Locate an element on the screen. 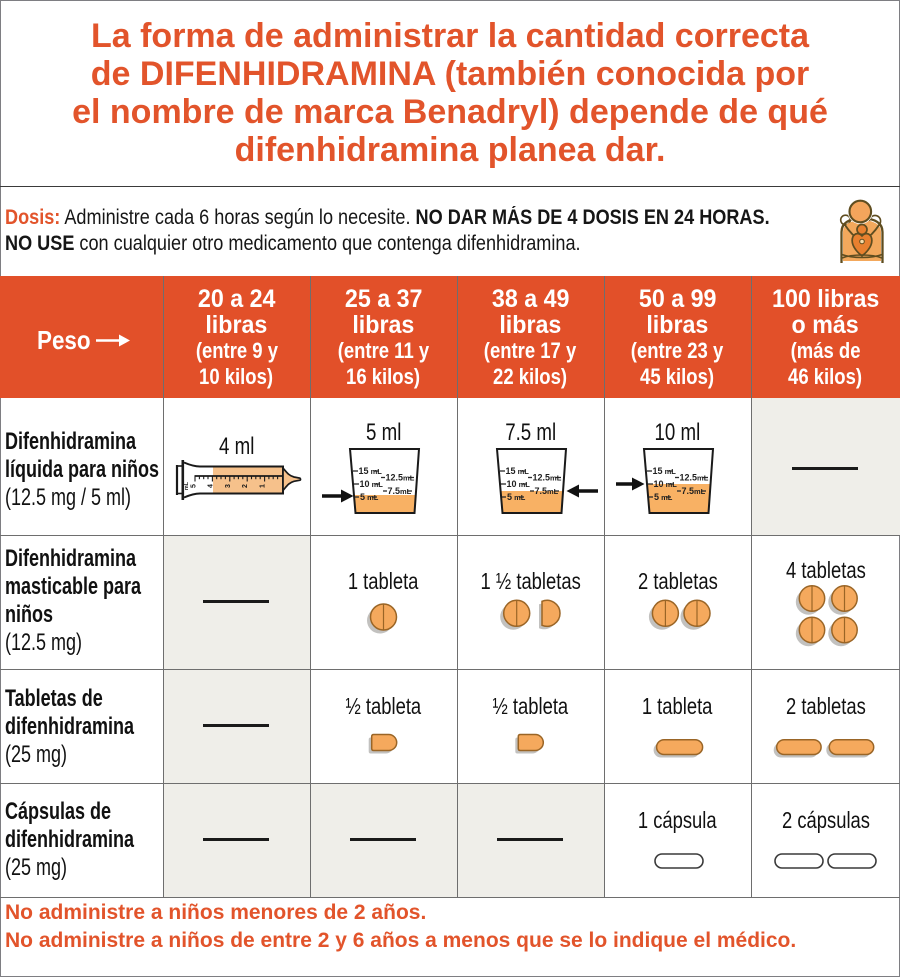 The width and height of the screenshot is (900, 977). svg-text: 1 is located at coordinates (263, 486).